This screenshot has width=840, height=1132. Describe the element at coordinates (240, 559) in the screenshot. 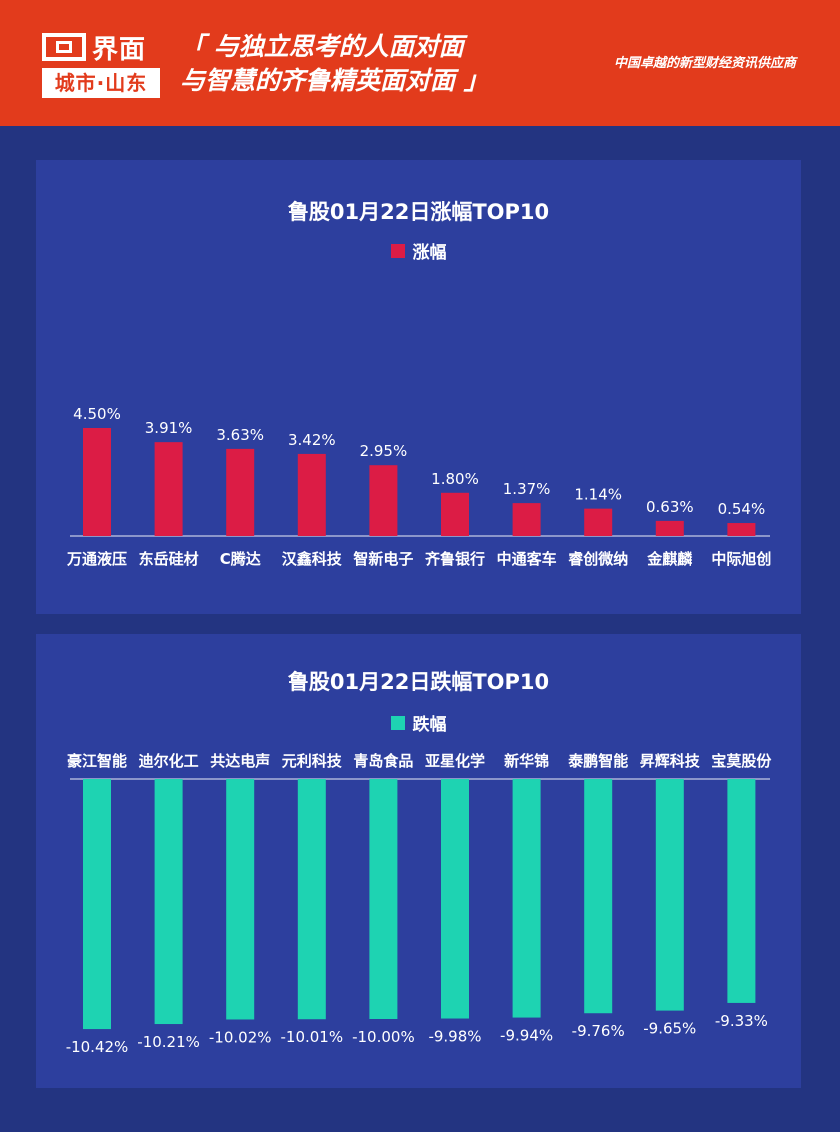

I see `gain-category-label: C腾达` at that location.